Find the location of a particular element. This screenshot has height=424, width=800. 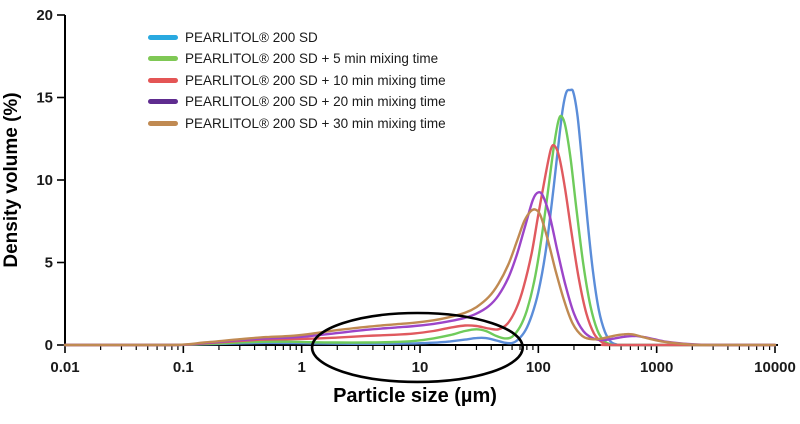

y-axis-title: Density volume (%) is located at coordinates (11, 179).